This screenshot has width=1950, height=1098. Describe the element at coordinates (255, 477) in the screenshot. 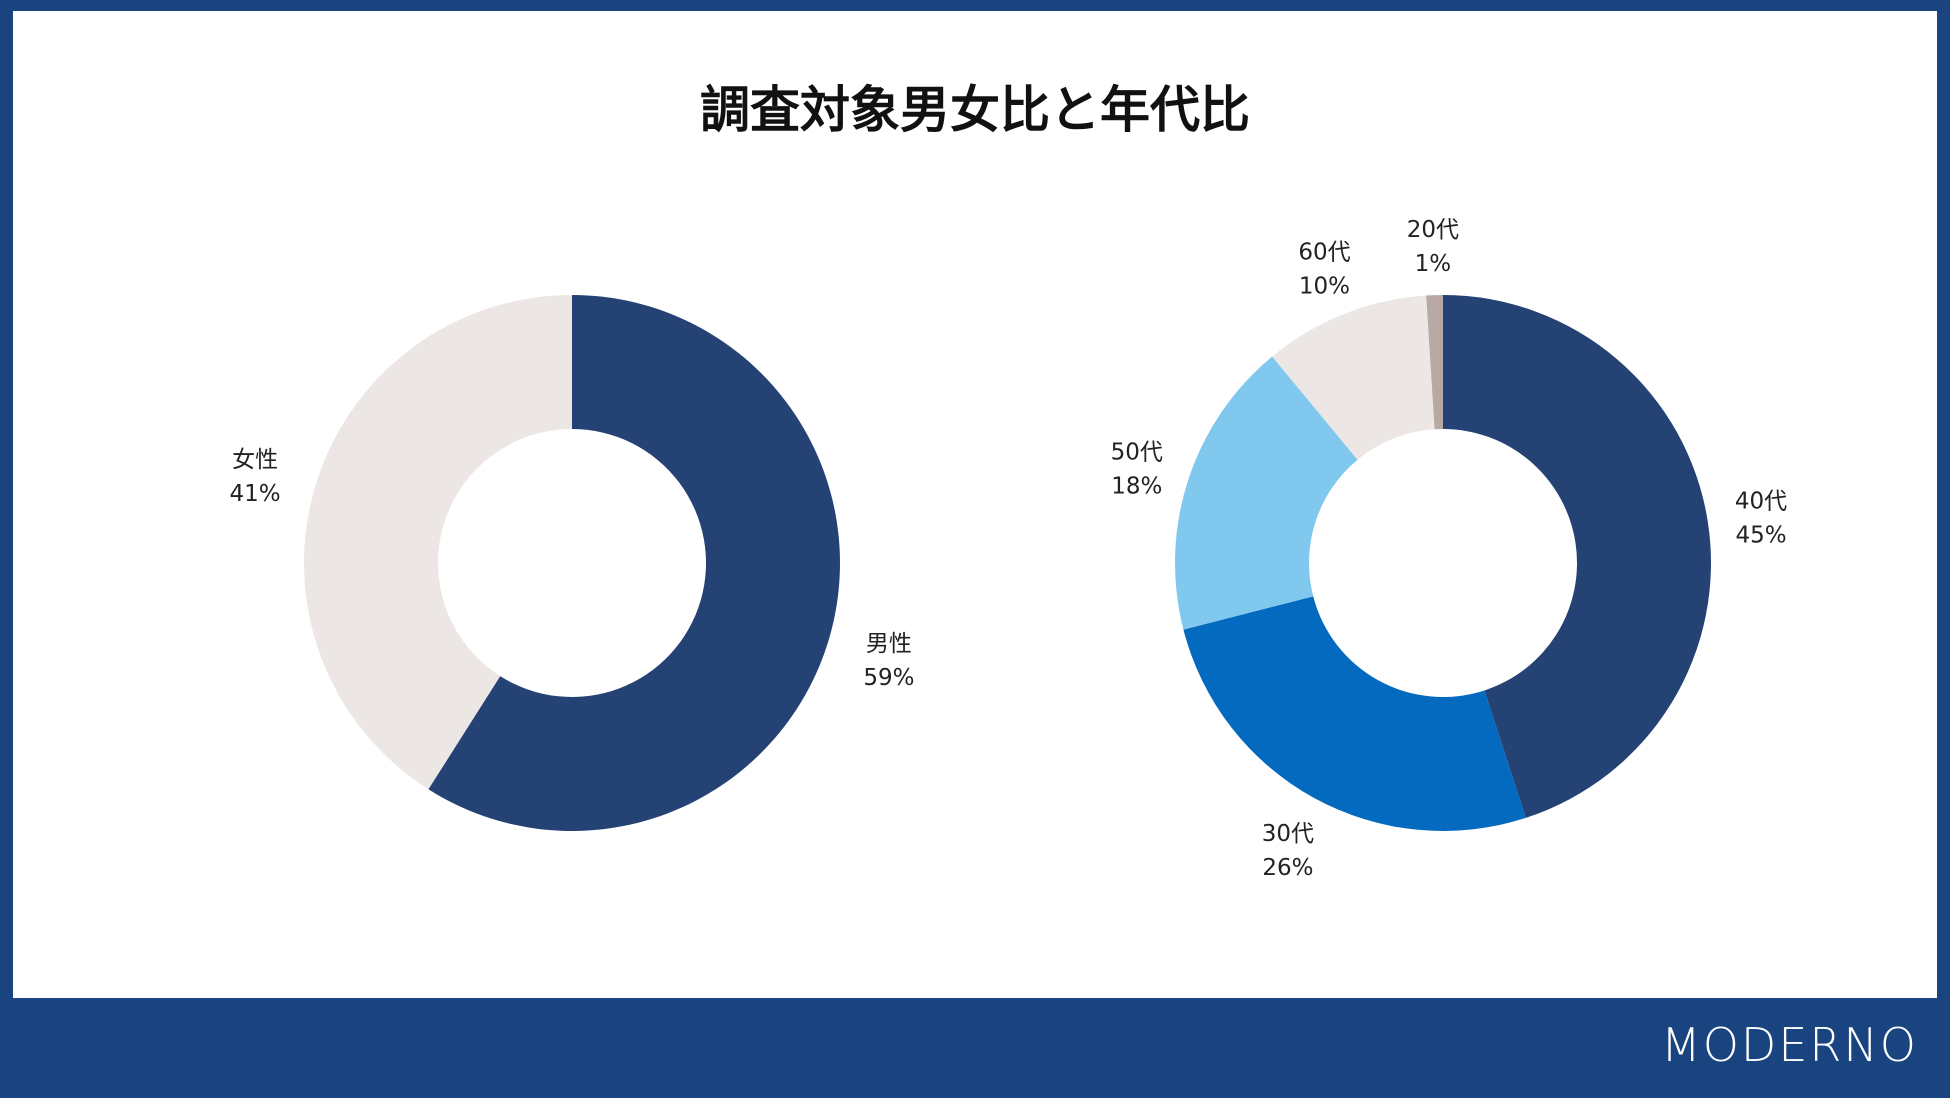

I see `gender-slice-label-1: 女性 41%` at that location.